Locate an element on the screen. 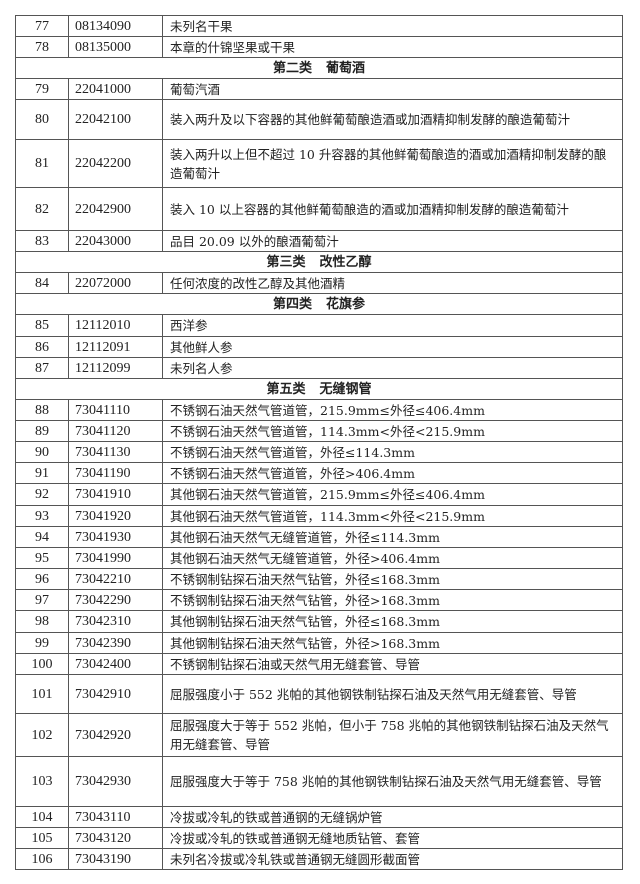  row-number: 88 is located at coordinates (42, 410).